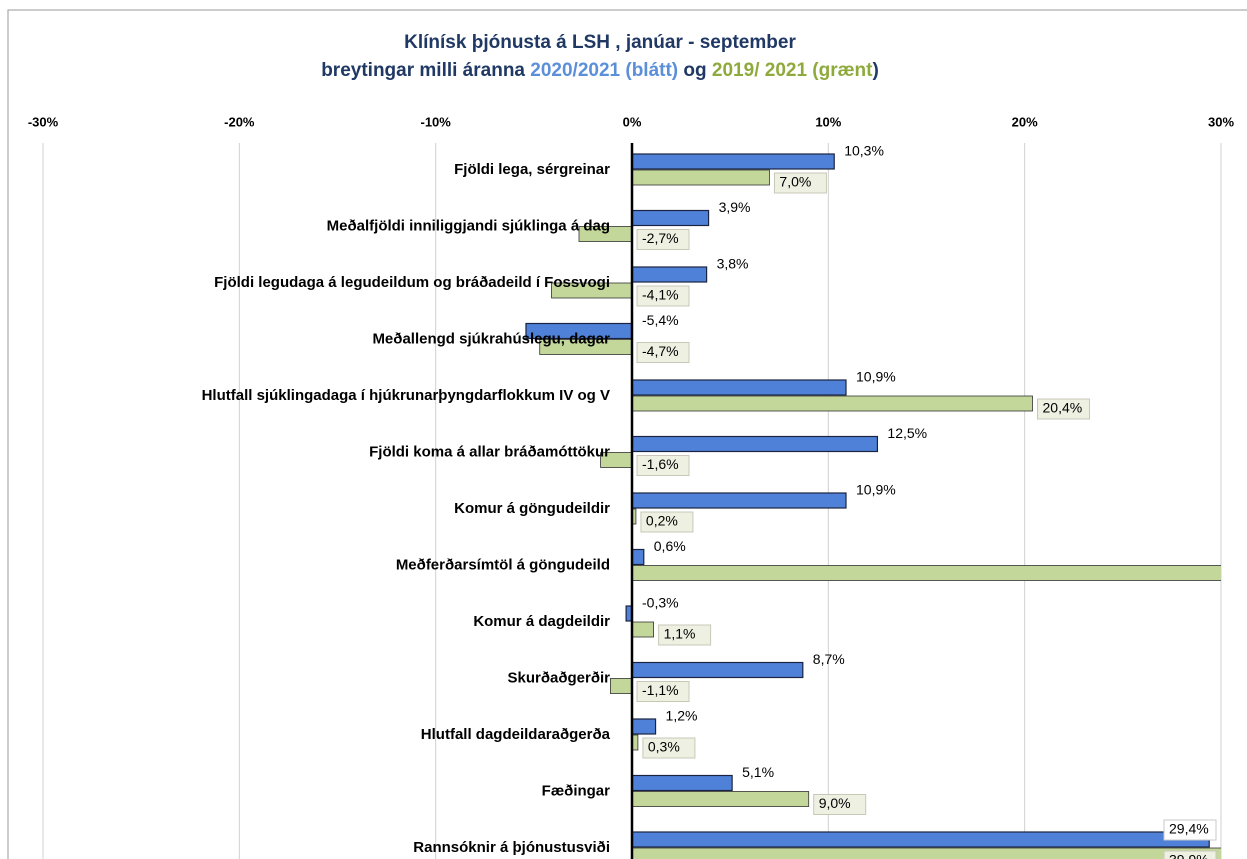 Image resolution: width=1247 pixels, height=859 pixels. What do you see at coordinates (660, 320) in the screenshot?
I see `value-label: -5,4%` at bounding box center [660, 320].